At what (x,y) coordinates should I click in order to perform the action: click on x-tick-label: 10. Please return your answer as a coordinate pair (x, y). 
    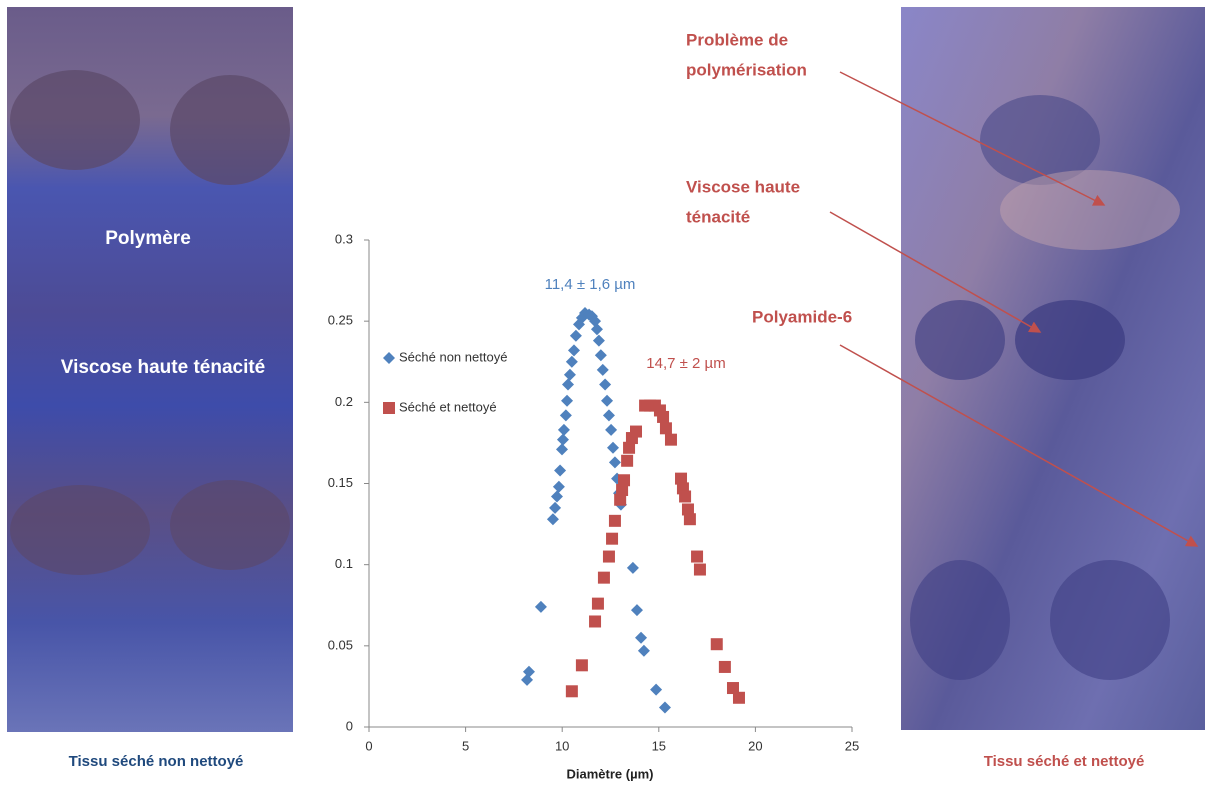
    Looking at the image, I should click on (562, 745).